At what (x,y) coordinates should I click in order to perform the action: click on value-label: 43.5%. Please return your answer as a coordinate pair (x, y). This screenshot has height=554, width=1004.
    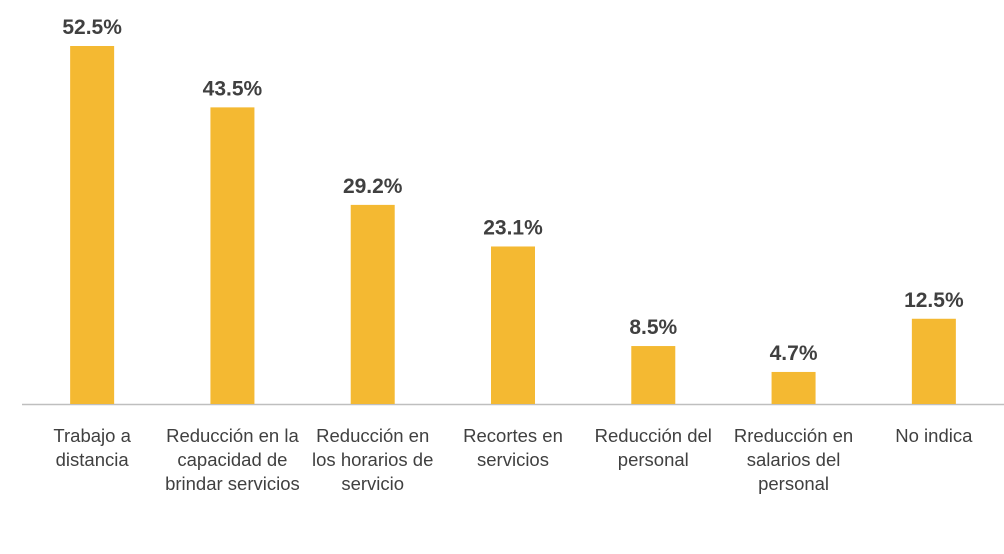
    Looking at the image, I should click on (233, 88).